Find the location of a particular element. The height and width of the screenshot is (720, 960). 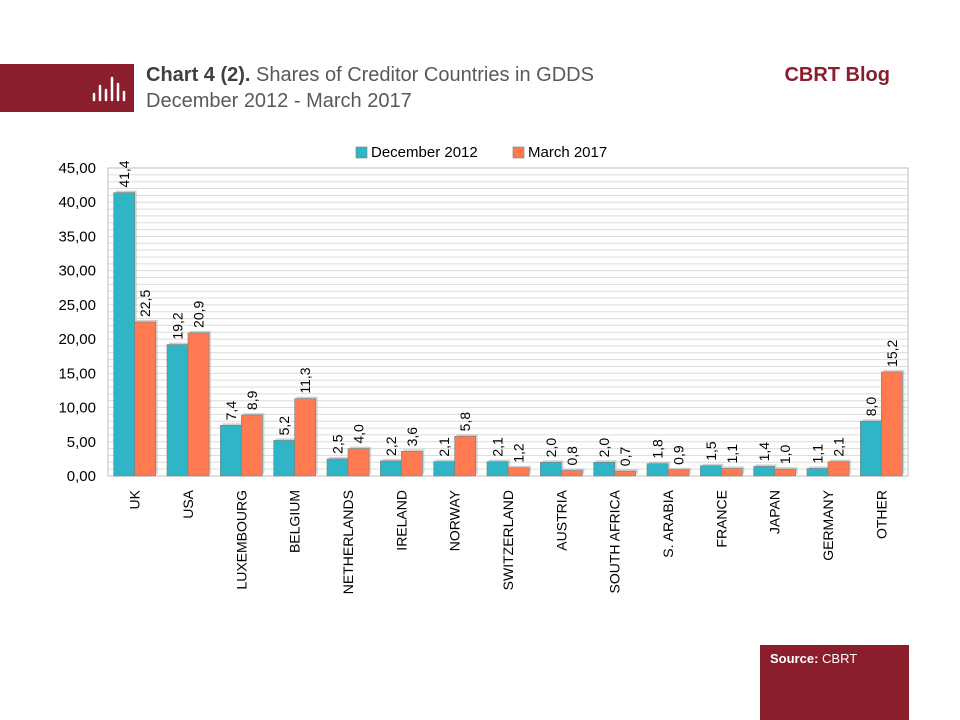

category-label: USA is located at coordinates (188, 503).